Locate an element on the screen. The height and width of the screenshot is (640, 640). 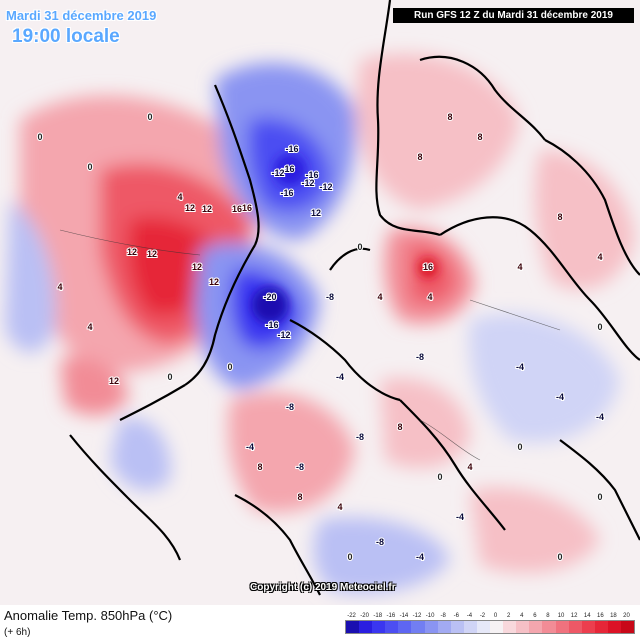
warm-anomaly-us-south is located at coordinates (95, 386).